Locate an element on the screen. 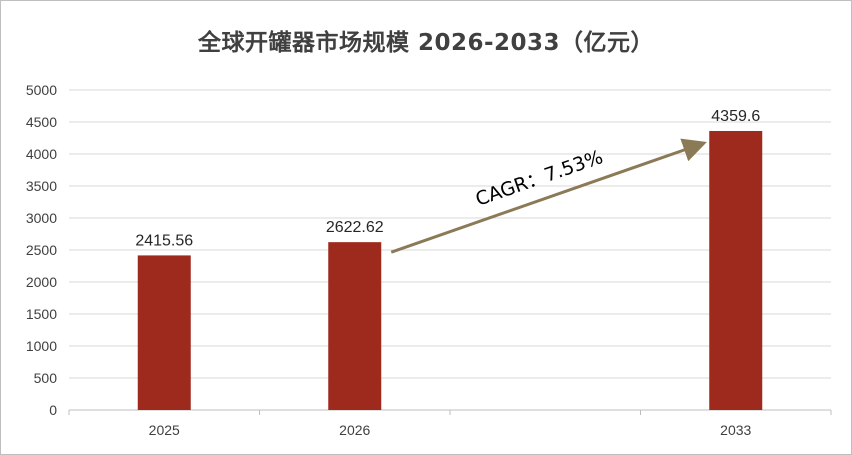 The image size is (852, 455). cagr-annotation: CAGR：7.53% is located at coordinates (548, 196).